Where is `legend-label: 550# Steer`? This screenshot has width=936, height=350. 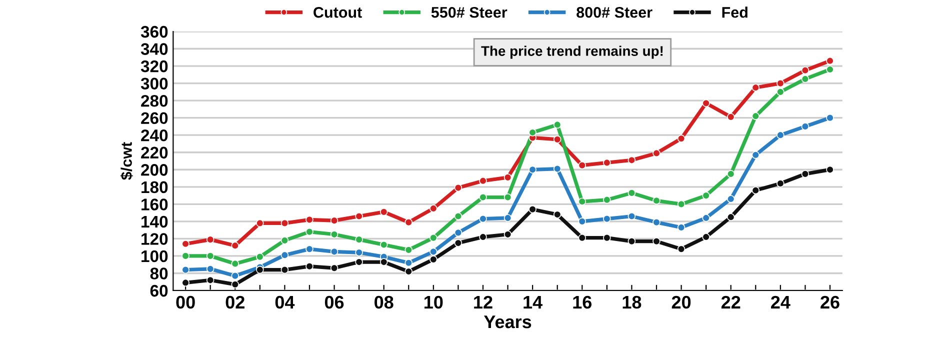
legend-label: 550# Steer is located at coordinates (469, 12).